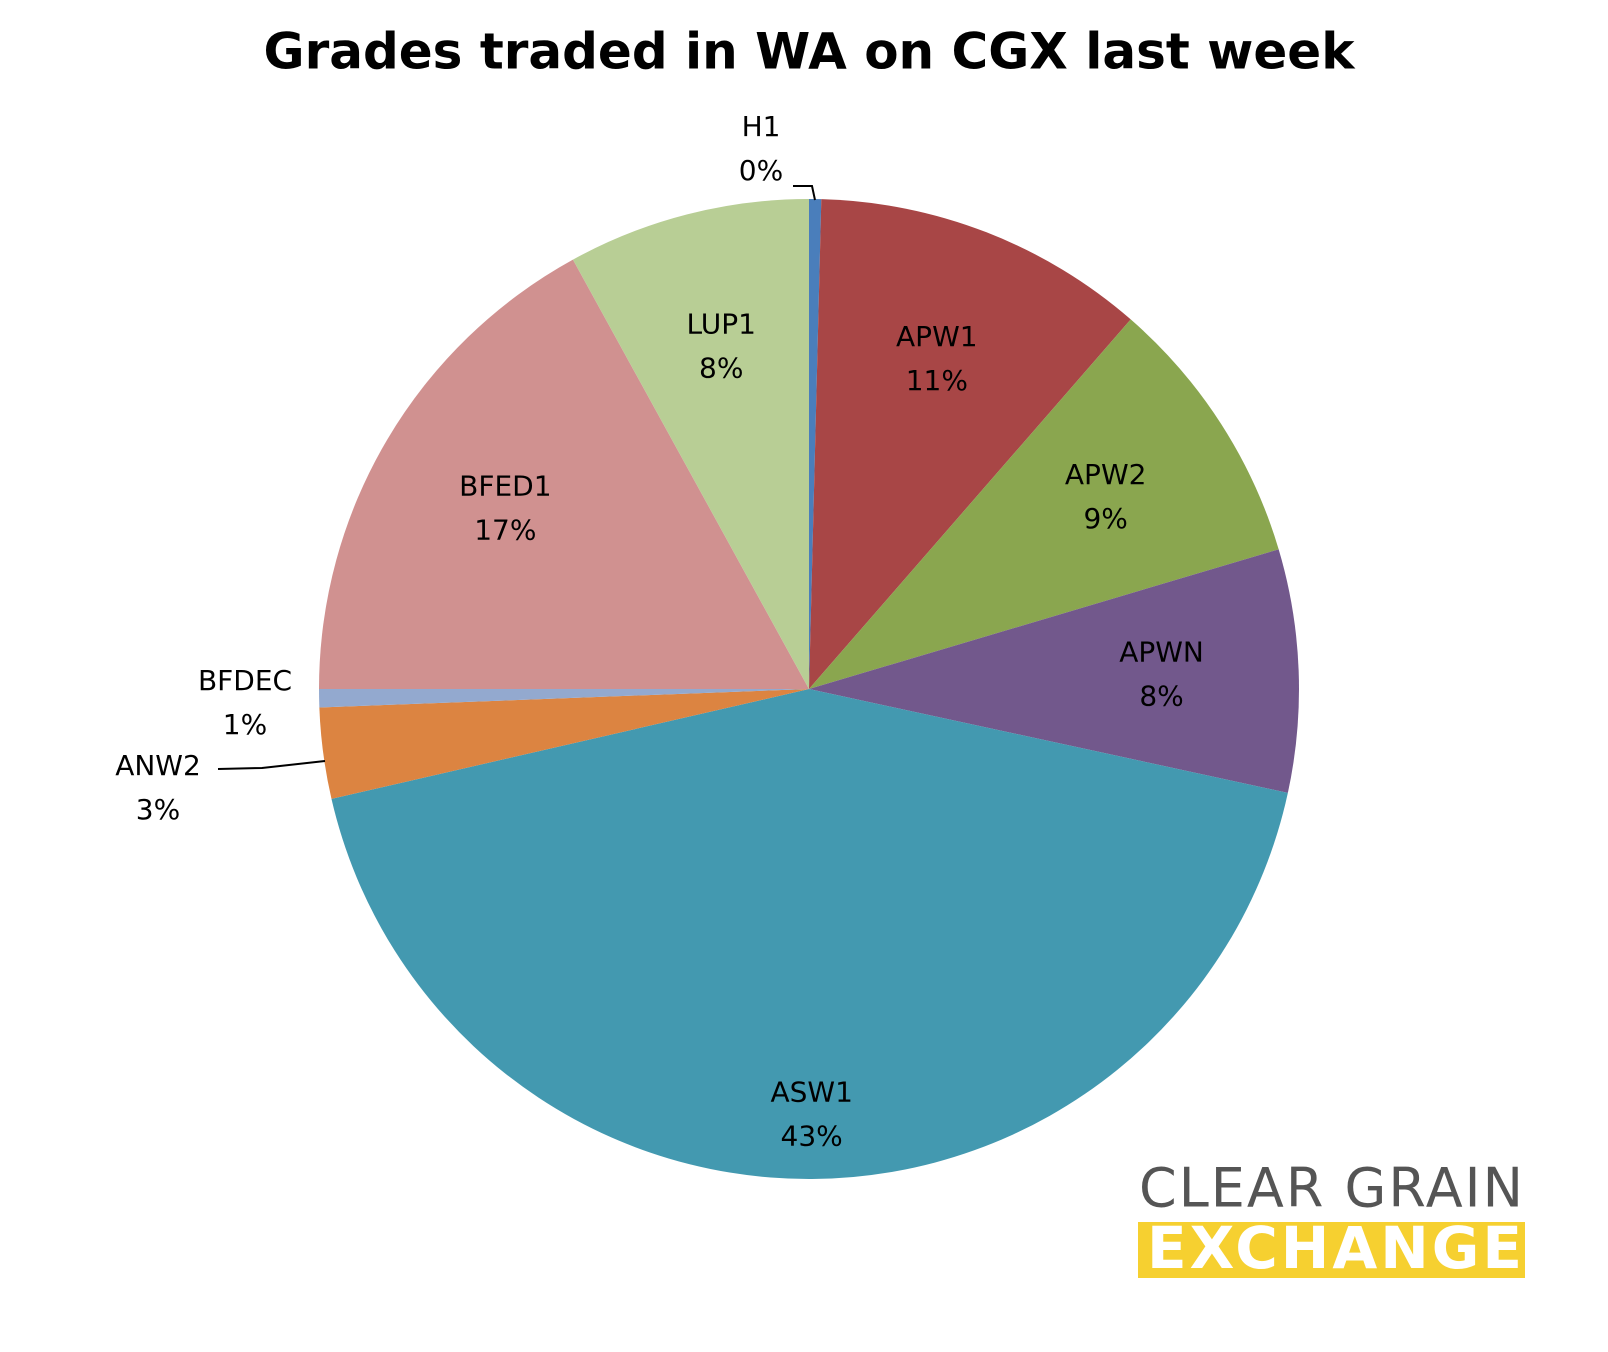 This screenshot has height=1352, width=1608. Describe the element at coordinates (245, 680) in the screenshot. I see `slice-name: BFDEC` at that location.